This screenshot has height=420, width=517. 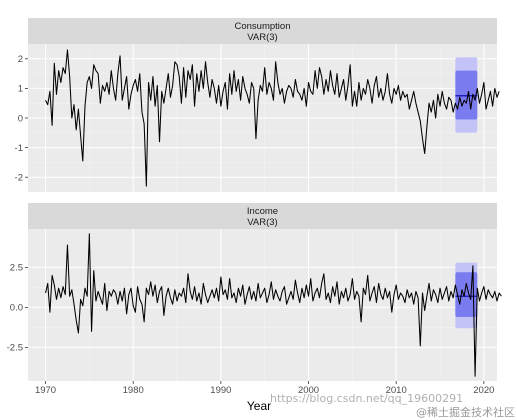 What do you see at coordinates (259, 406) in the screenshot?
I see `x-axis-title: Year` at bounding box center [259, 406].